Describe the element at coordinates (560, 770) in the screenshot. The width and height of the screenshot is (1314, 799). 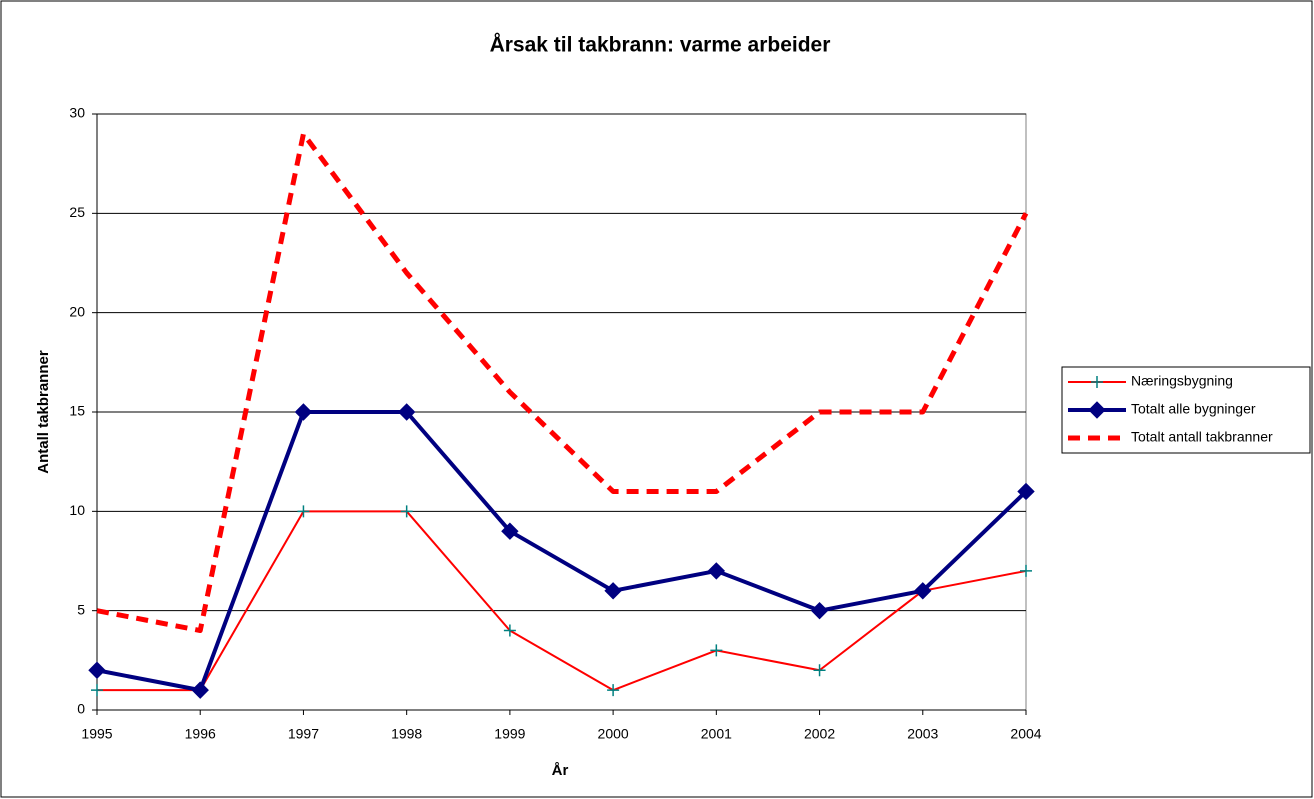
I see `x-axis-label: År` at that location.